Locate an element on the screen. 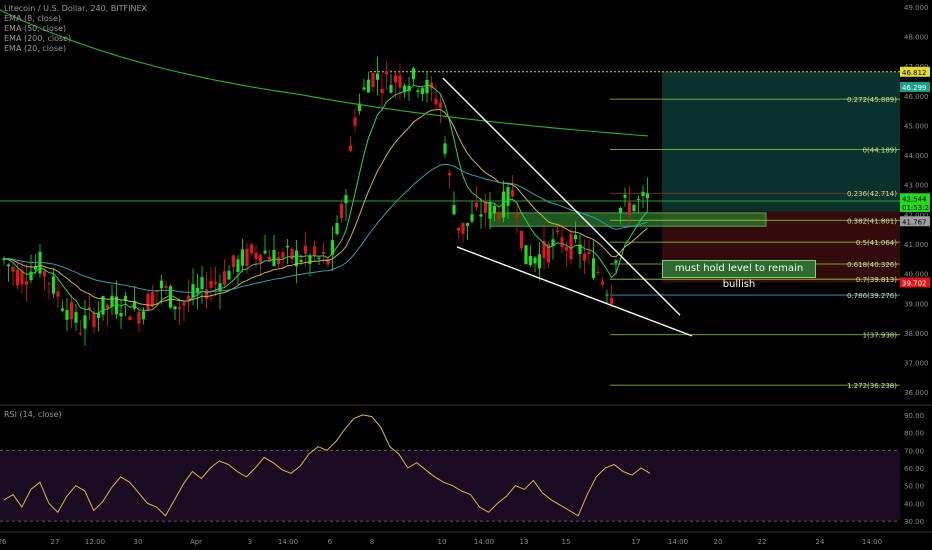  price-tag-label: 01:53:28 is located at coordinates (917, 208).